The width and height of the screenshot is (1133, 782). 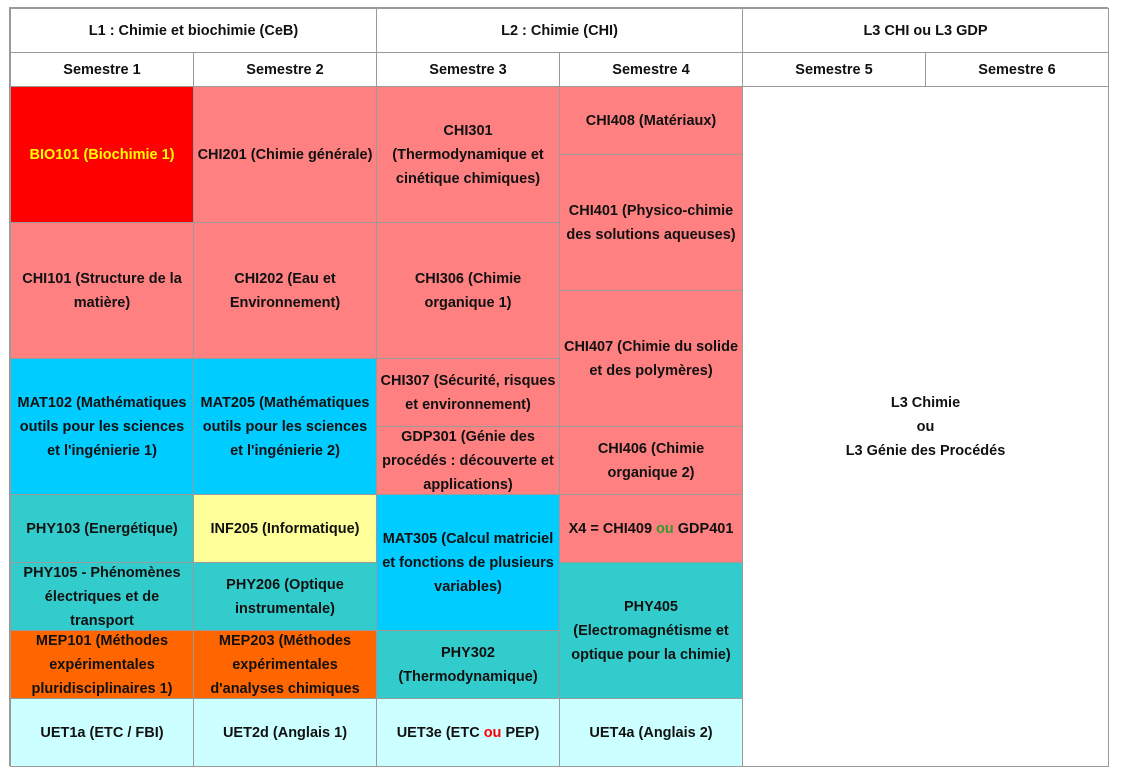 I want to click on course-uet4a: UET4a (Anglais 2), so click(x=651, y=732).